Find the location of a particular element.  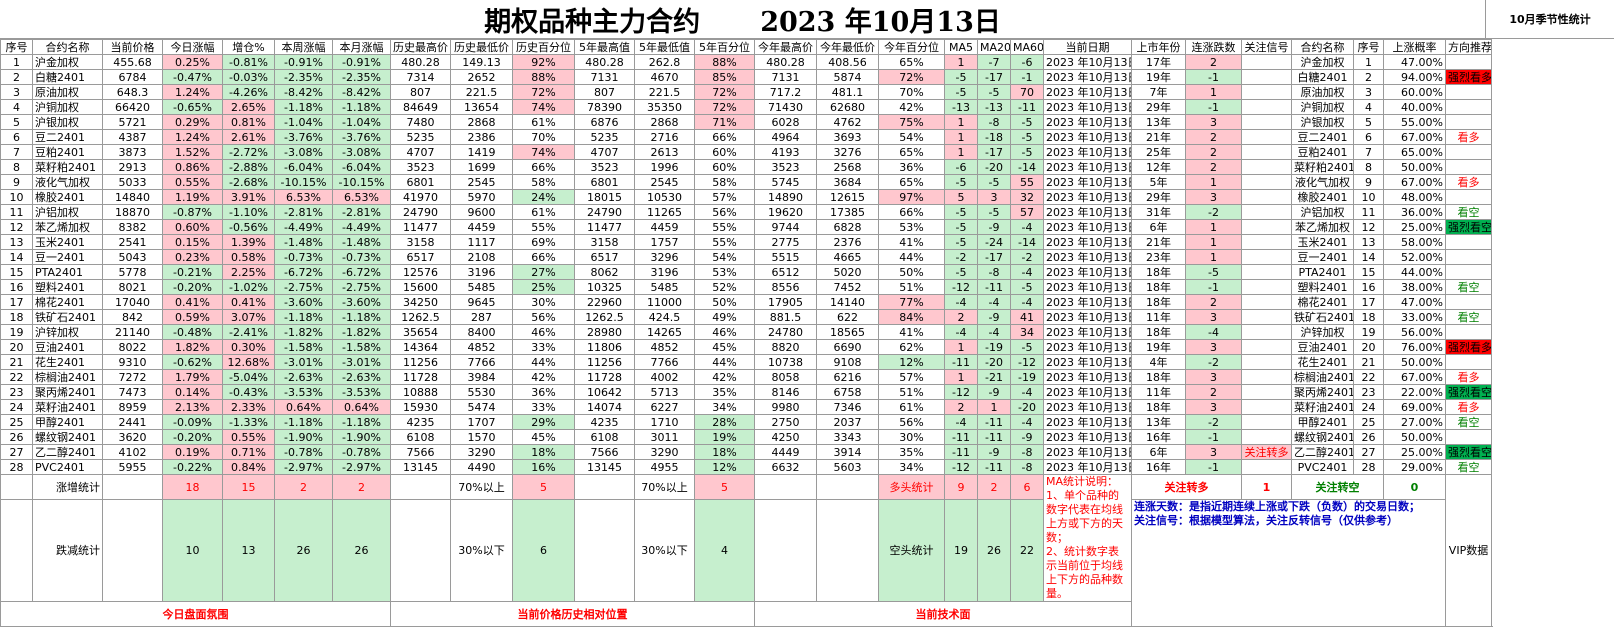

table-cell: 原油加权 is located at coordinates (67, 92).